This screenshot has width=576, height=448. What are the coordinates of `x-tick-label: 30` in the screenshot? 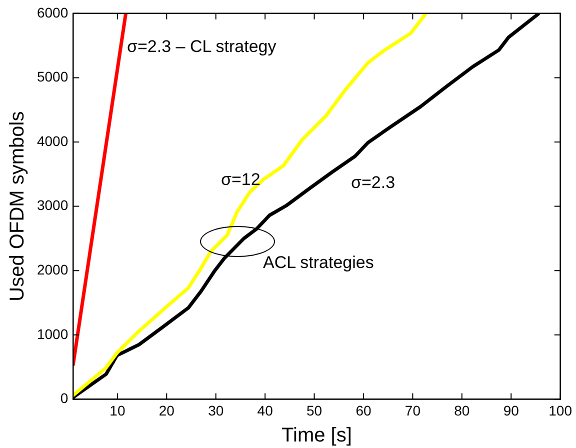 It's located at (216, 410).